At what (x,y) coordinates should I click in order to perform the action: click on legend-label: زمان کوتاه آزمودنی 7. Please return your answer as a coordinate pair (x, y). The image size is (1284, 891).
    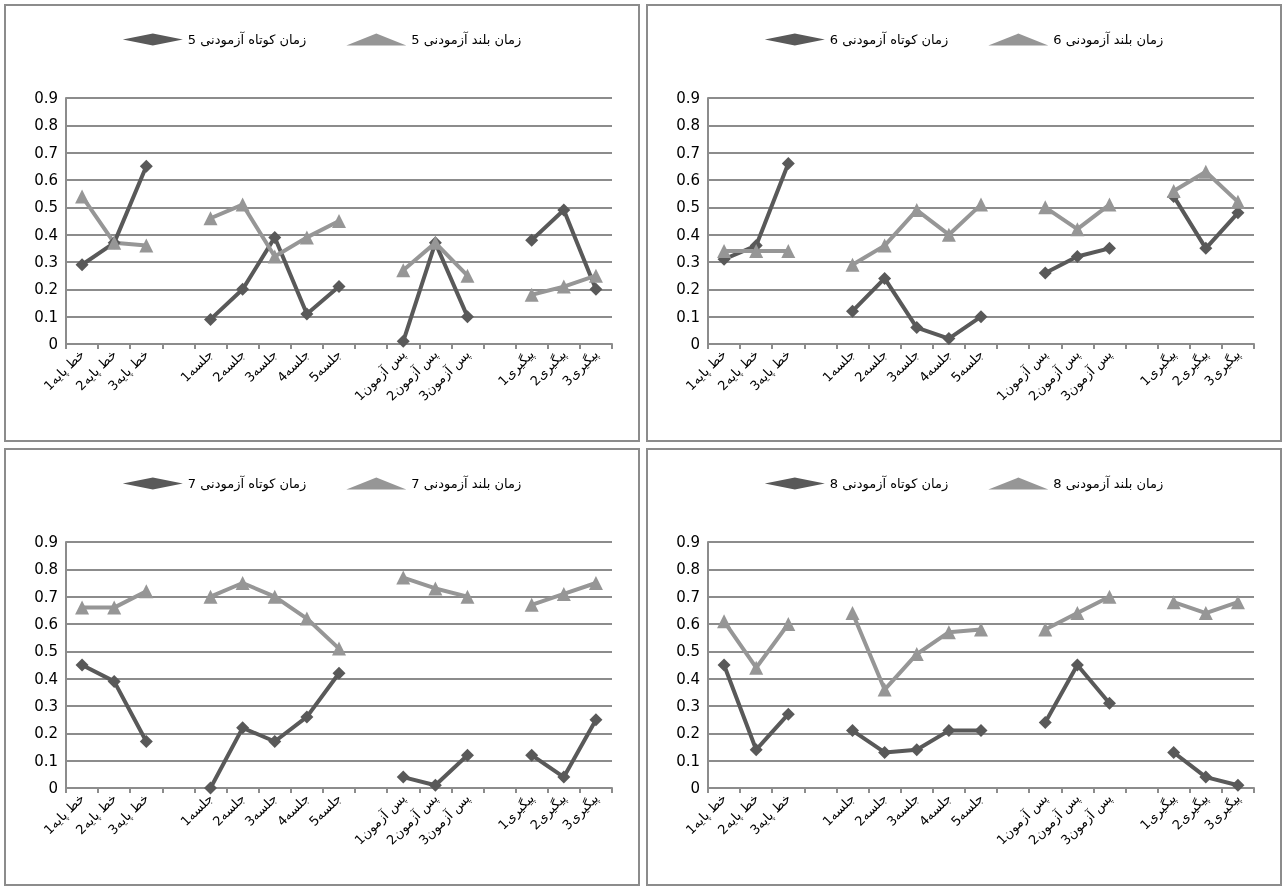
    Looking at the image, I should click on (247, 483).